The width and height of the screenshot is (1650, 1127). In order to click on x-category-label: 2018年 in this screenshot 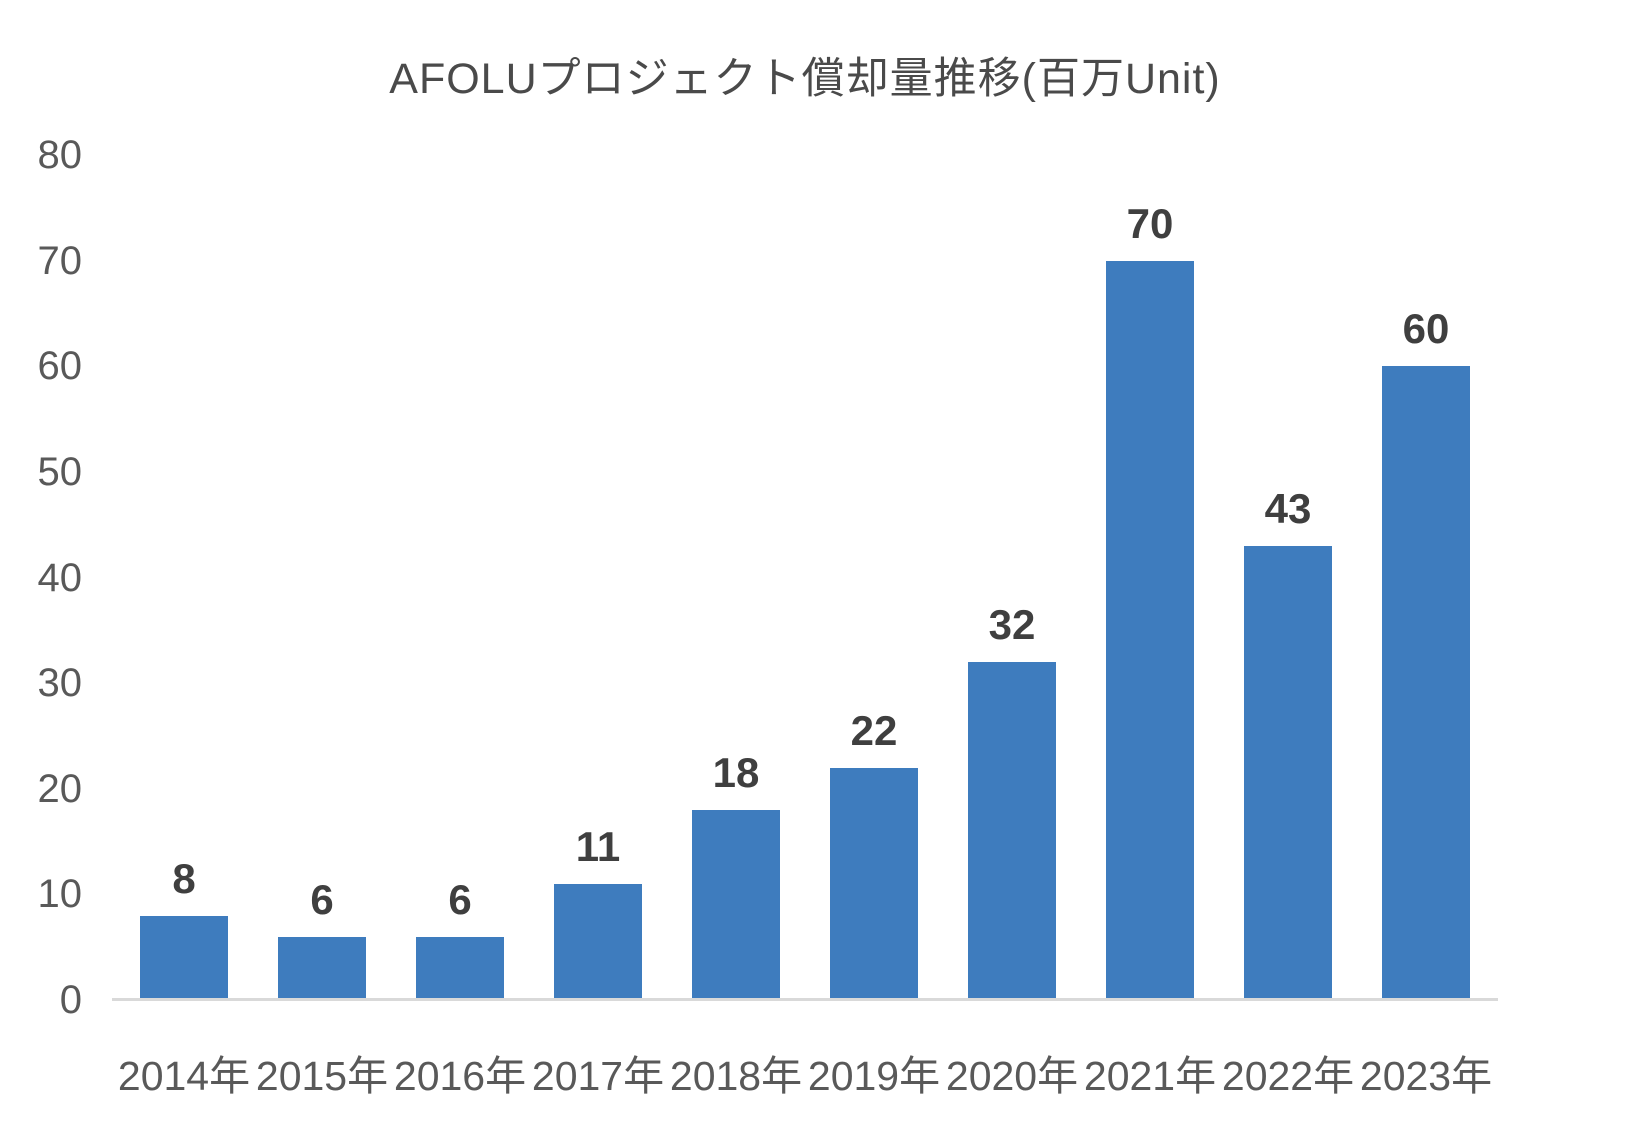, I will do `click(736, 1076)`.